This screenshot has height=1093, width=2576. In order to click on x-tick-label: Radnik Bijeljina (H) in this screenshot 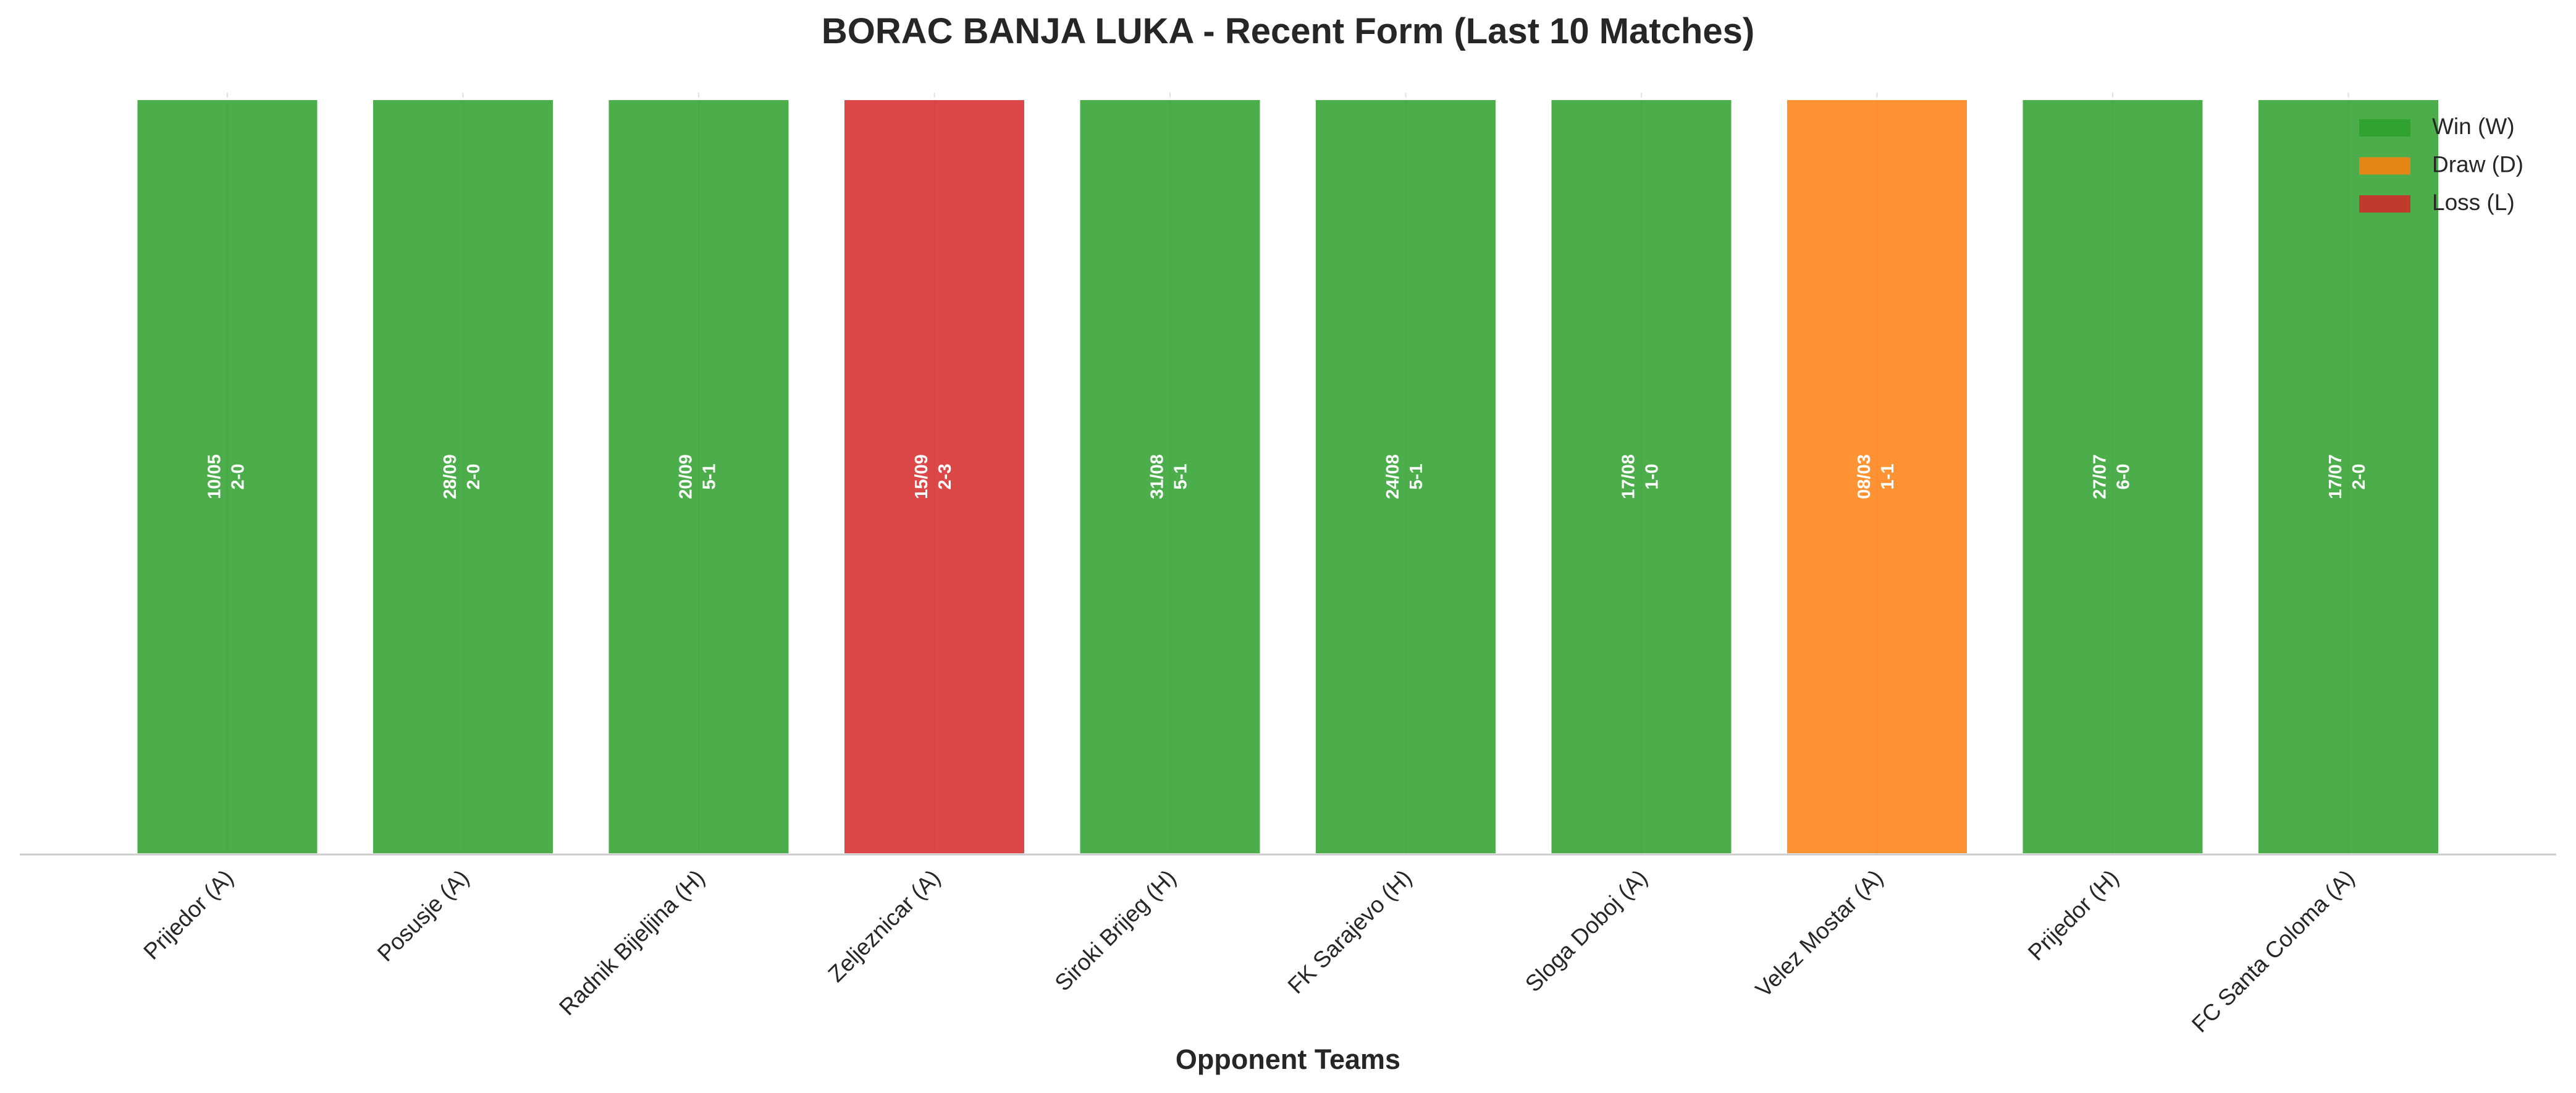, I will do `click(631, 943)`.